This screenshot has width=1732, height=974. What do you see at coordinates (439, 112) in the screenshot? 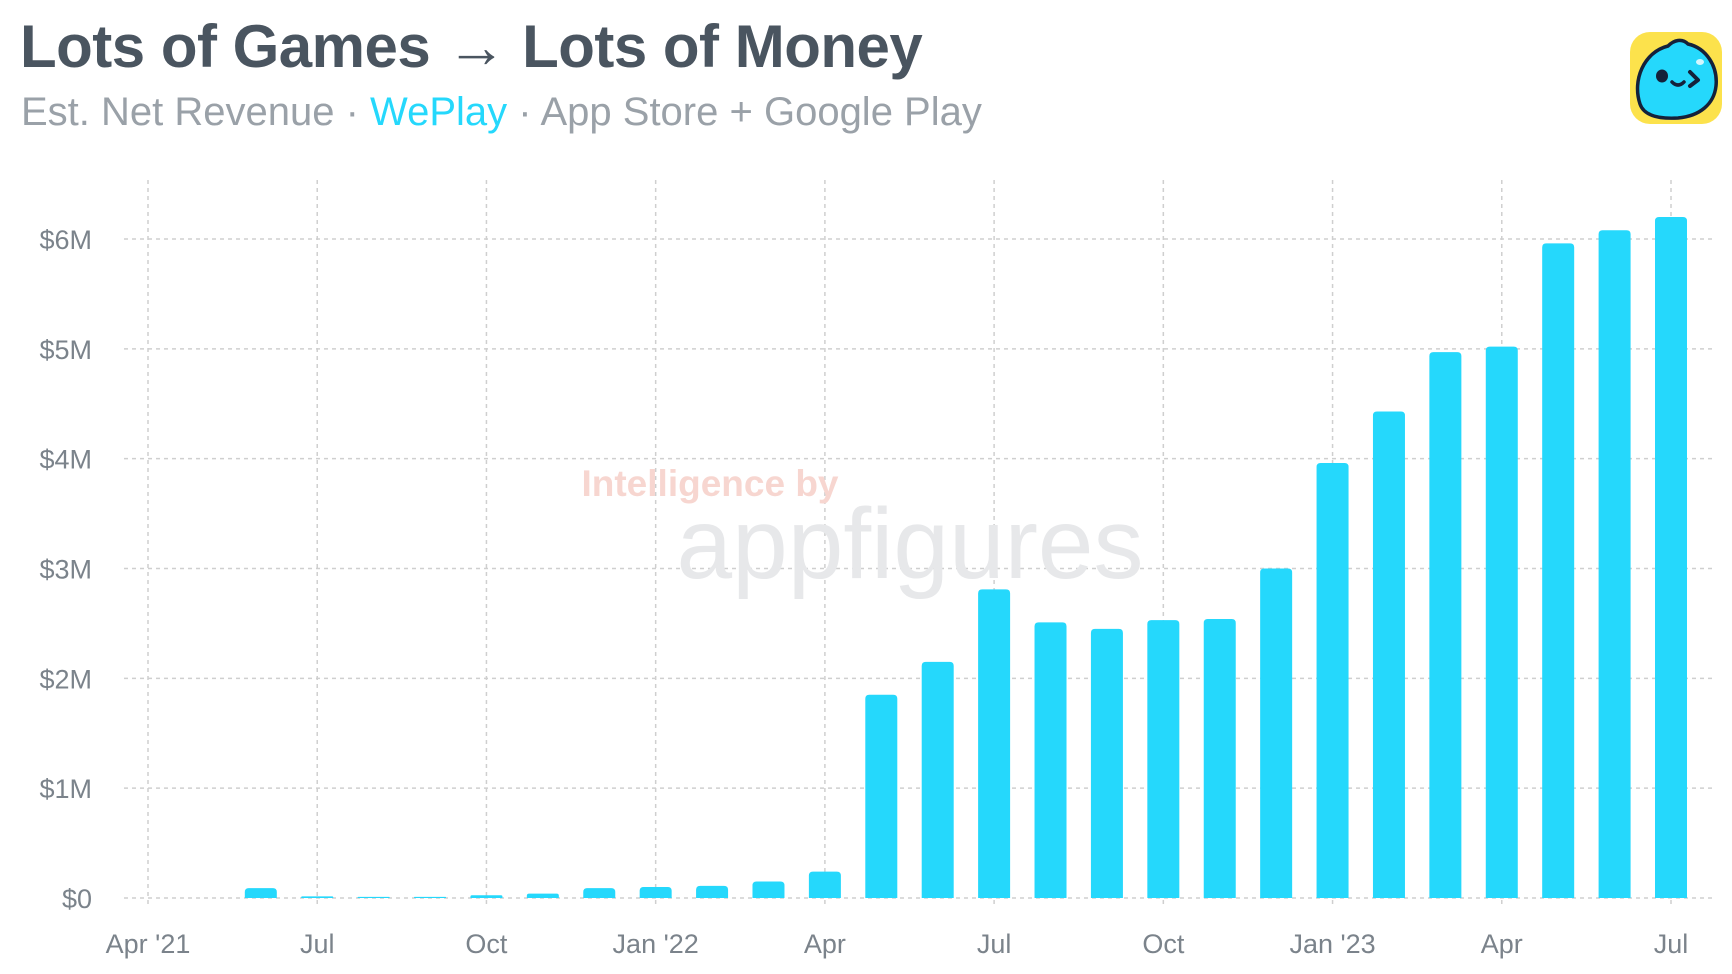
I see `subtitle-app-name: WePlay` at bounding box center [439, 112].